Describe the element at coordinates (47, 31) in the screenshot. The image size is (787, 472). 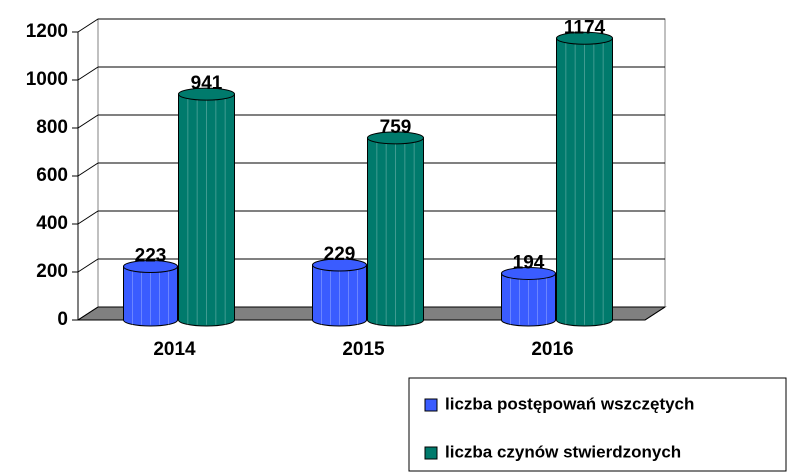
I see `y-tick-label: 1200` at that location.